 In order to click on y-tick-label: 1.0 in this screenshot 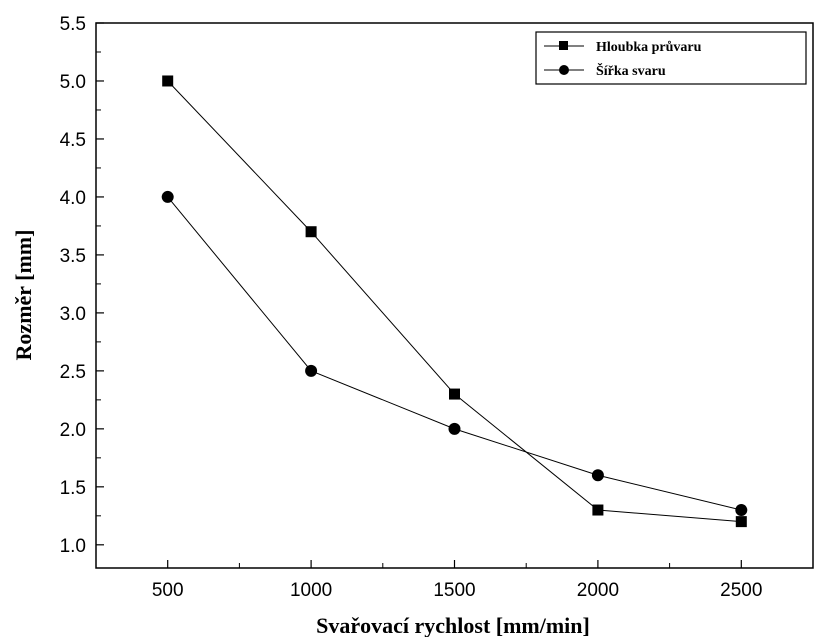, I will do `click(73, 546)`.